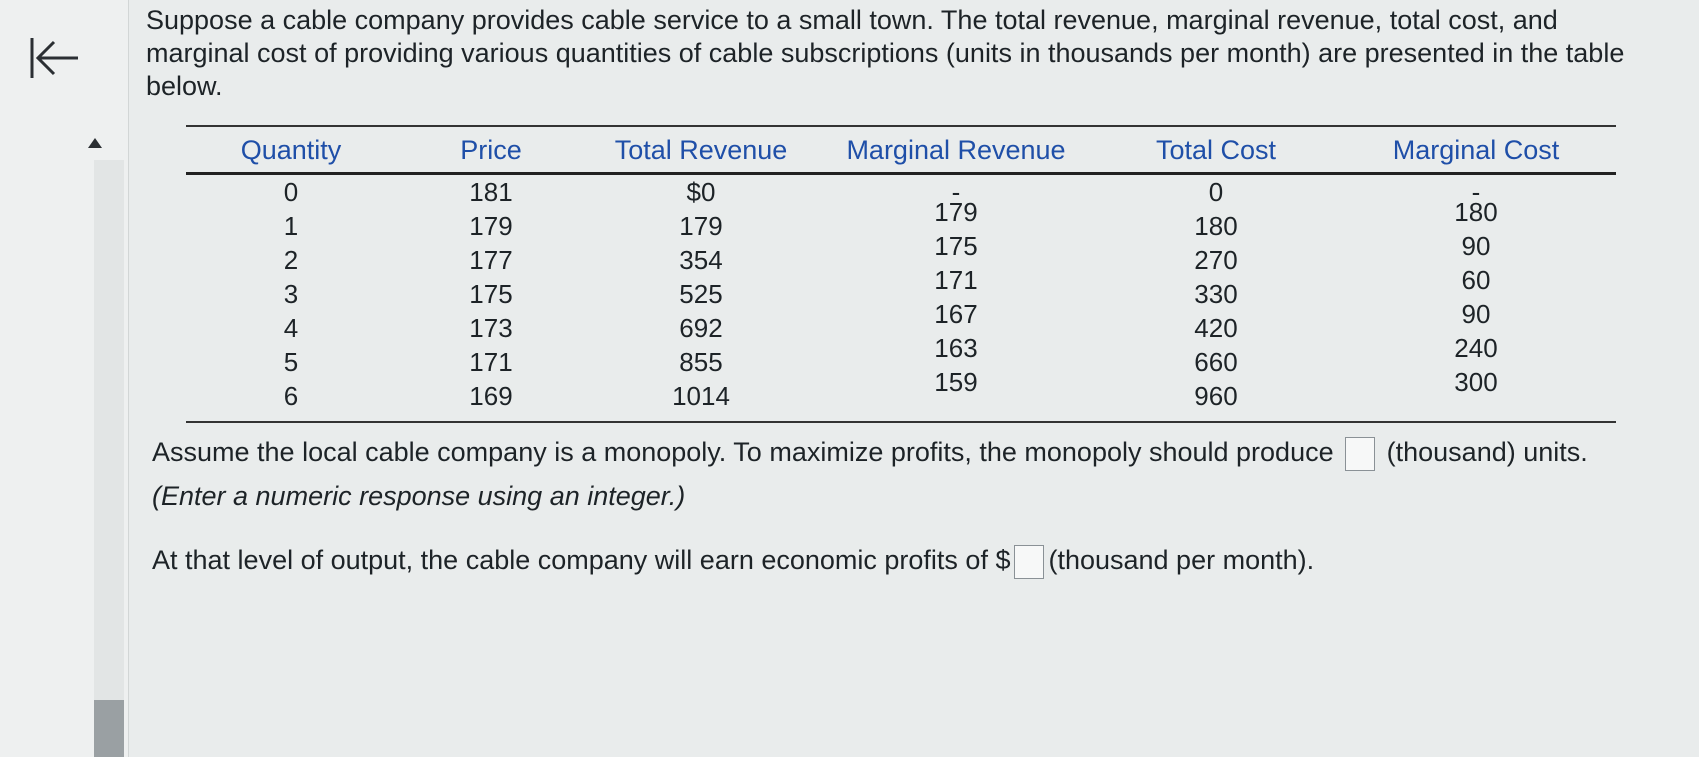 This screenshot has height=757, width=1699. What do you see at coordinates (701, 191) in the screenshot?
I see `cell-total-revenue: $0` at bounding box center [701, 191].